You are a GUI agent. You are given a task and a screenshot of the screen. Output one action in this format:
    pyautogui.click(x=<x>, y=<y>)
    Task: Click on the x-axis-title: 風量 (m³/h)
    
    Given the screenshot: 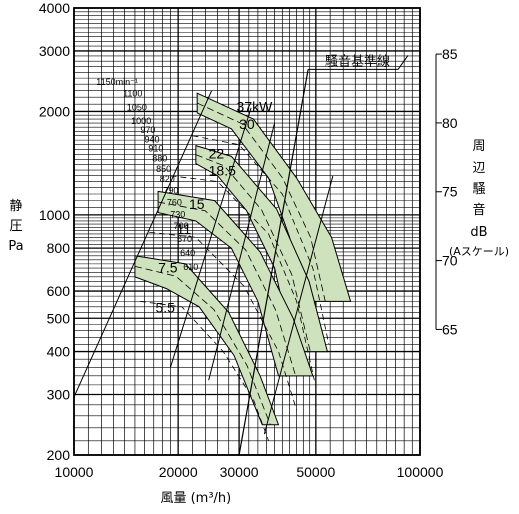 What is the action you would take?
    pyautogui.click(x=195, y=498)
    